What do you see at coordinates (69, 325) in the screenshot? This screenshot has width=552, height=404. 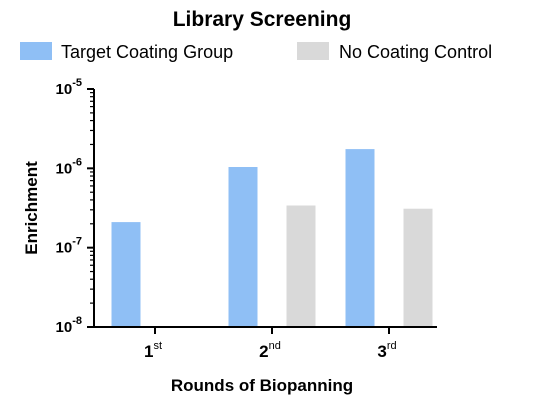 I see `y-tick-label-4: 10⁻⁸` at bounding box center [69, 325].